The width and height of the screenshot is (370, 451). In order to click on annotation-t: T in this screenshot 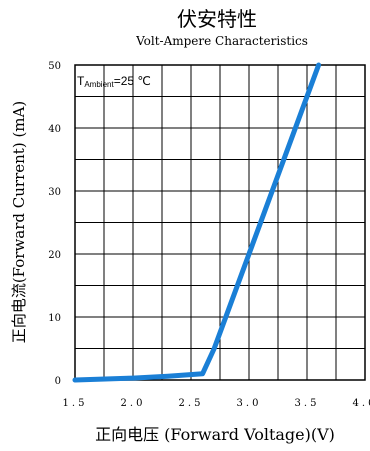, I will do `click(81, 81)`.